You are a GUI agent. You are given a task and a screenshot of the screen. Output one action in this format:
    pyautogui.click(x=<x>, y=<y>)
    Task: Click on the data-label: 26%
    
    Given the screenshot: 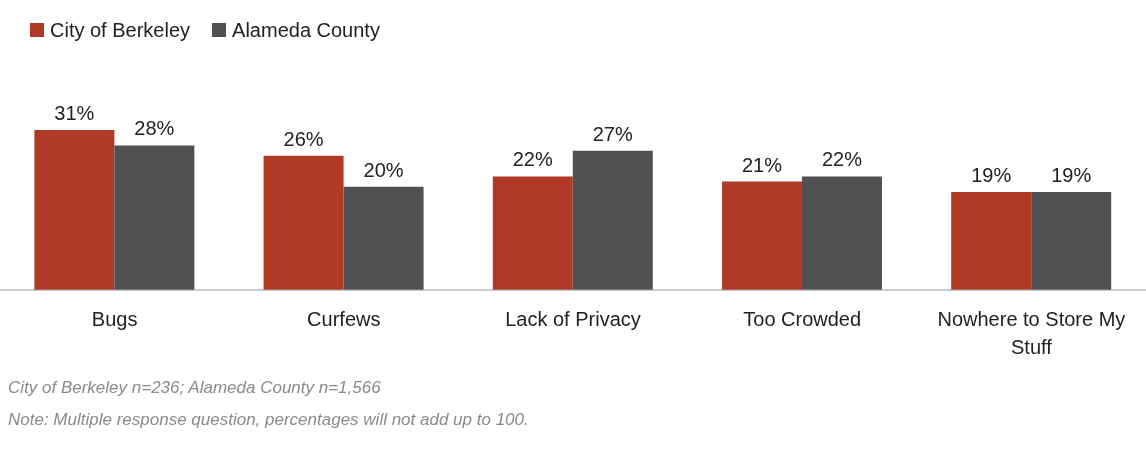 What is the action you would take?
    pyautogui.click(x=303, y=138)
    